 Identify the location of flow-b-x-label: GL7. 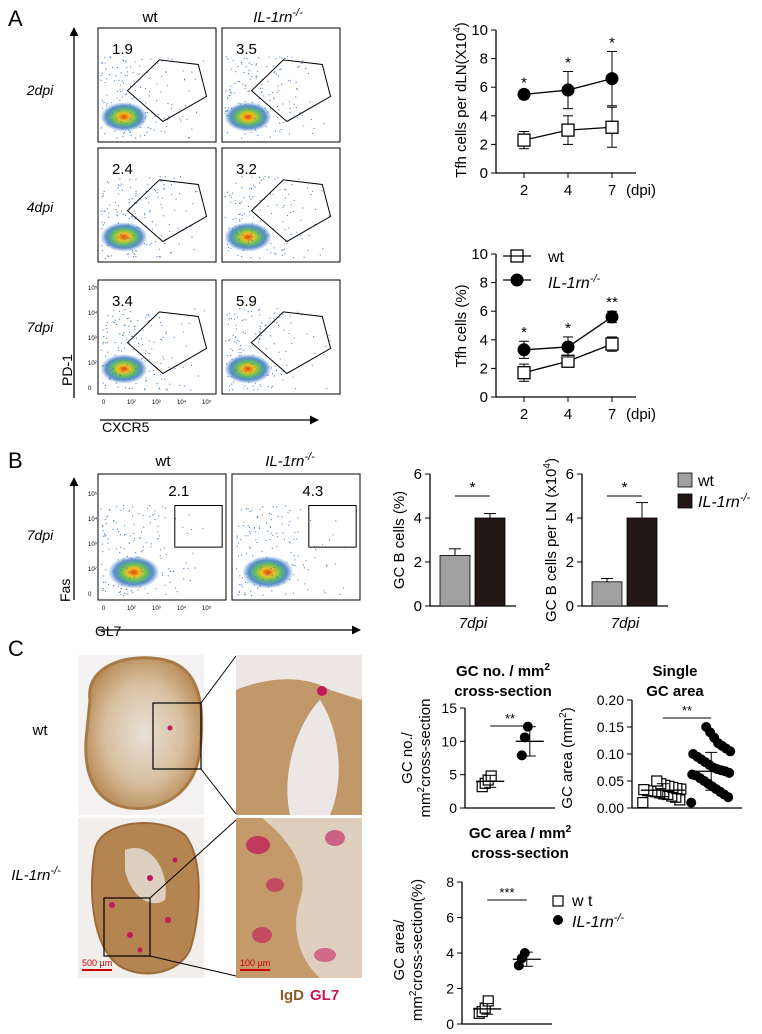
(108, 631).